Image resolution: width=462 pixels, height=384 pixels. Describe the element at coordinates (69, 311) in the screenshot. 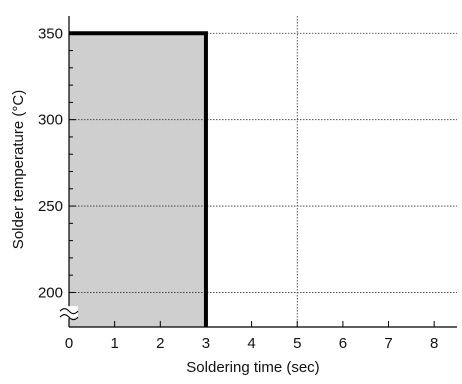

I see `axis-break-mark-upper` at that location.